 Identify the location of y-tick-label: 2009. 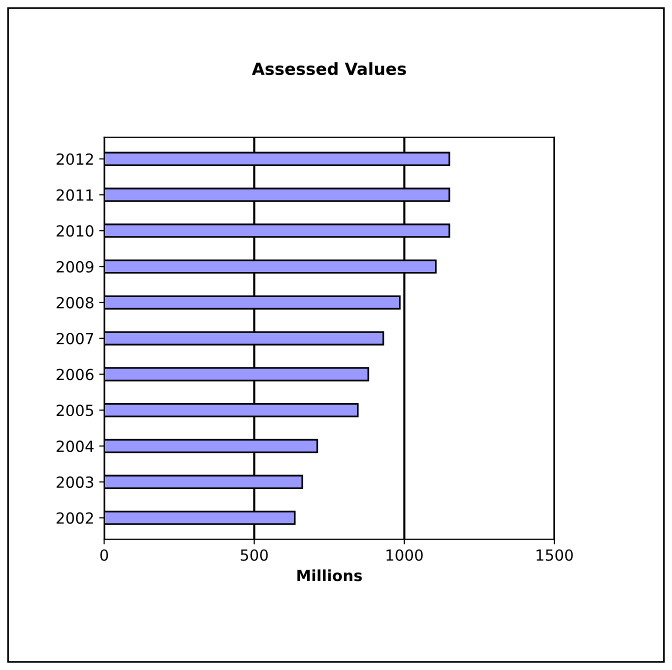
(75, 267).